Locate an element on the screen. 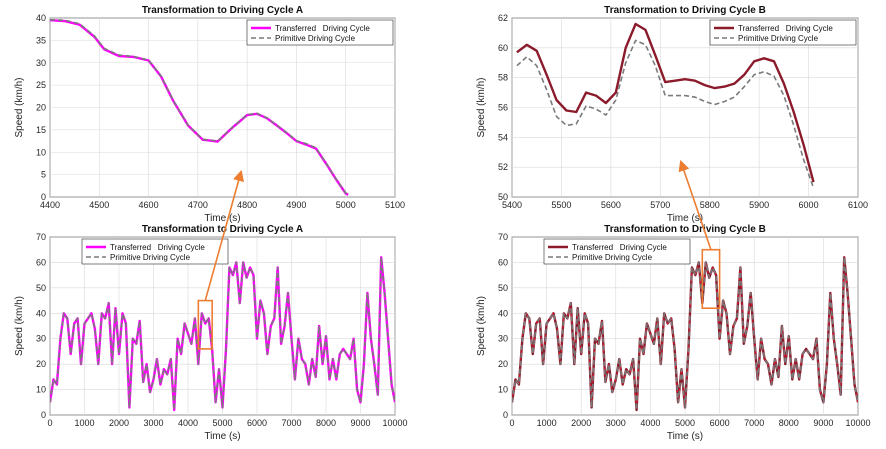  y-tick-label: 25 is located at coordinates (41, 85).